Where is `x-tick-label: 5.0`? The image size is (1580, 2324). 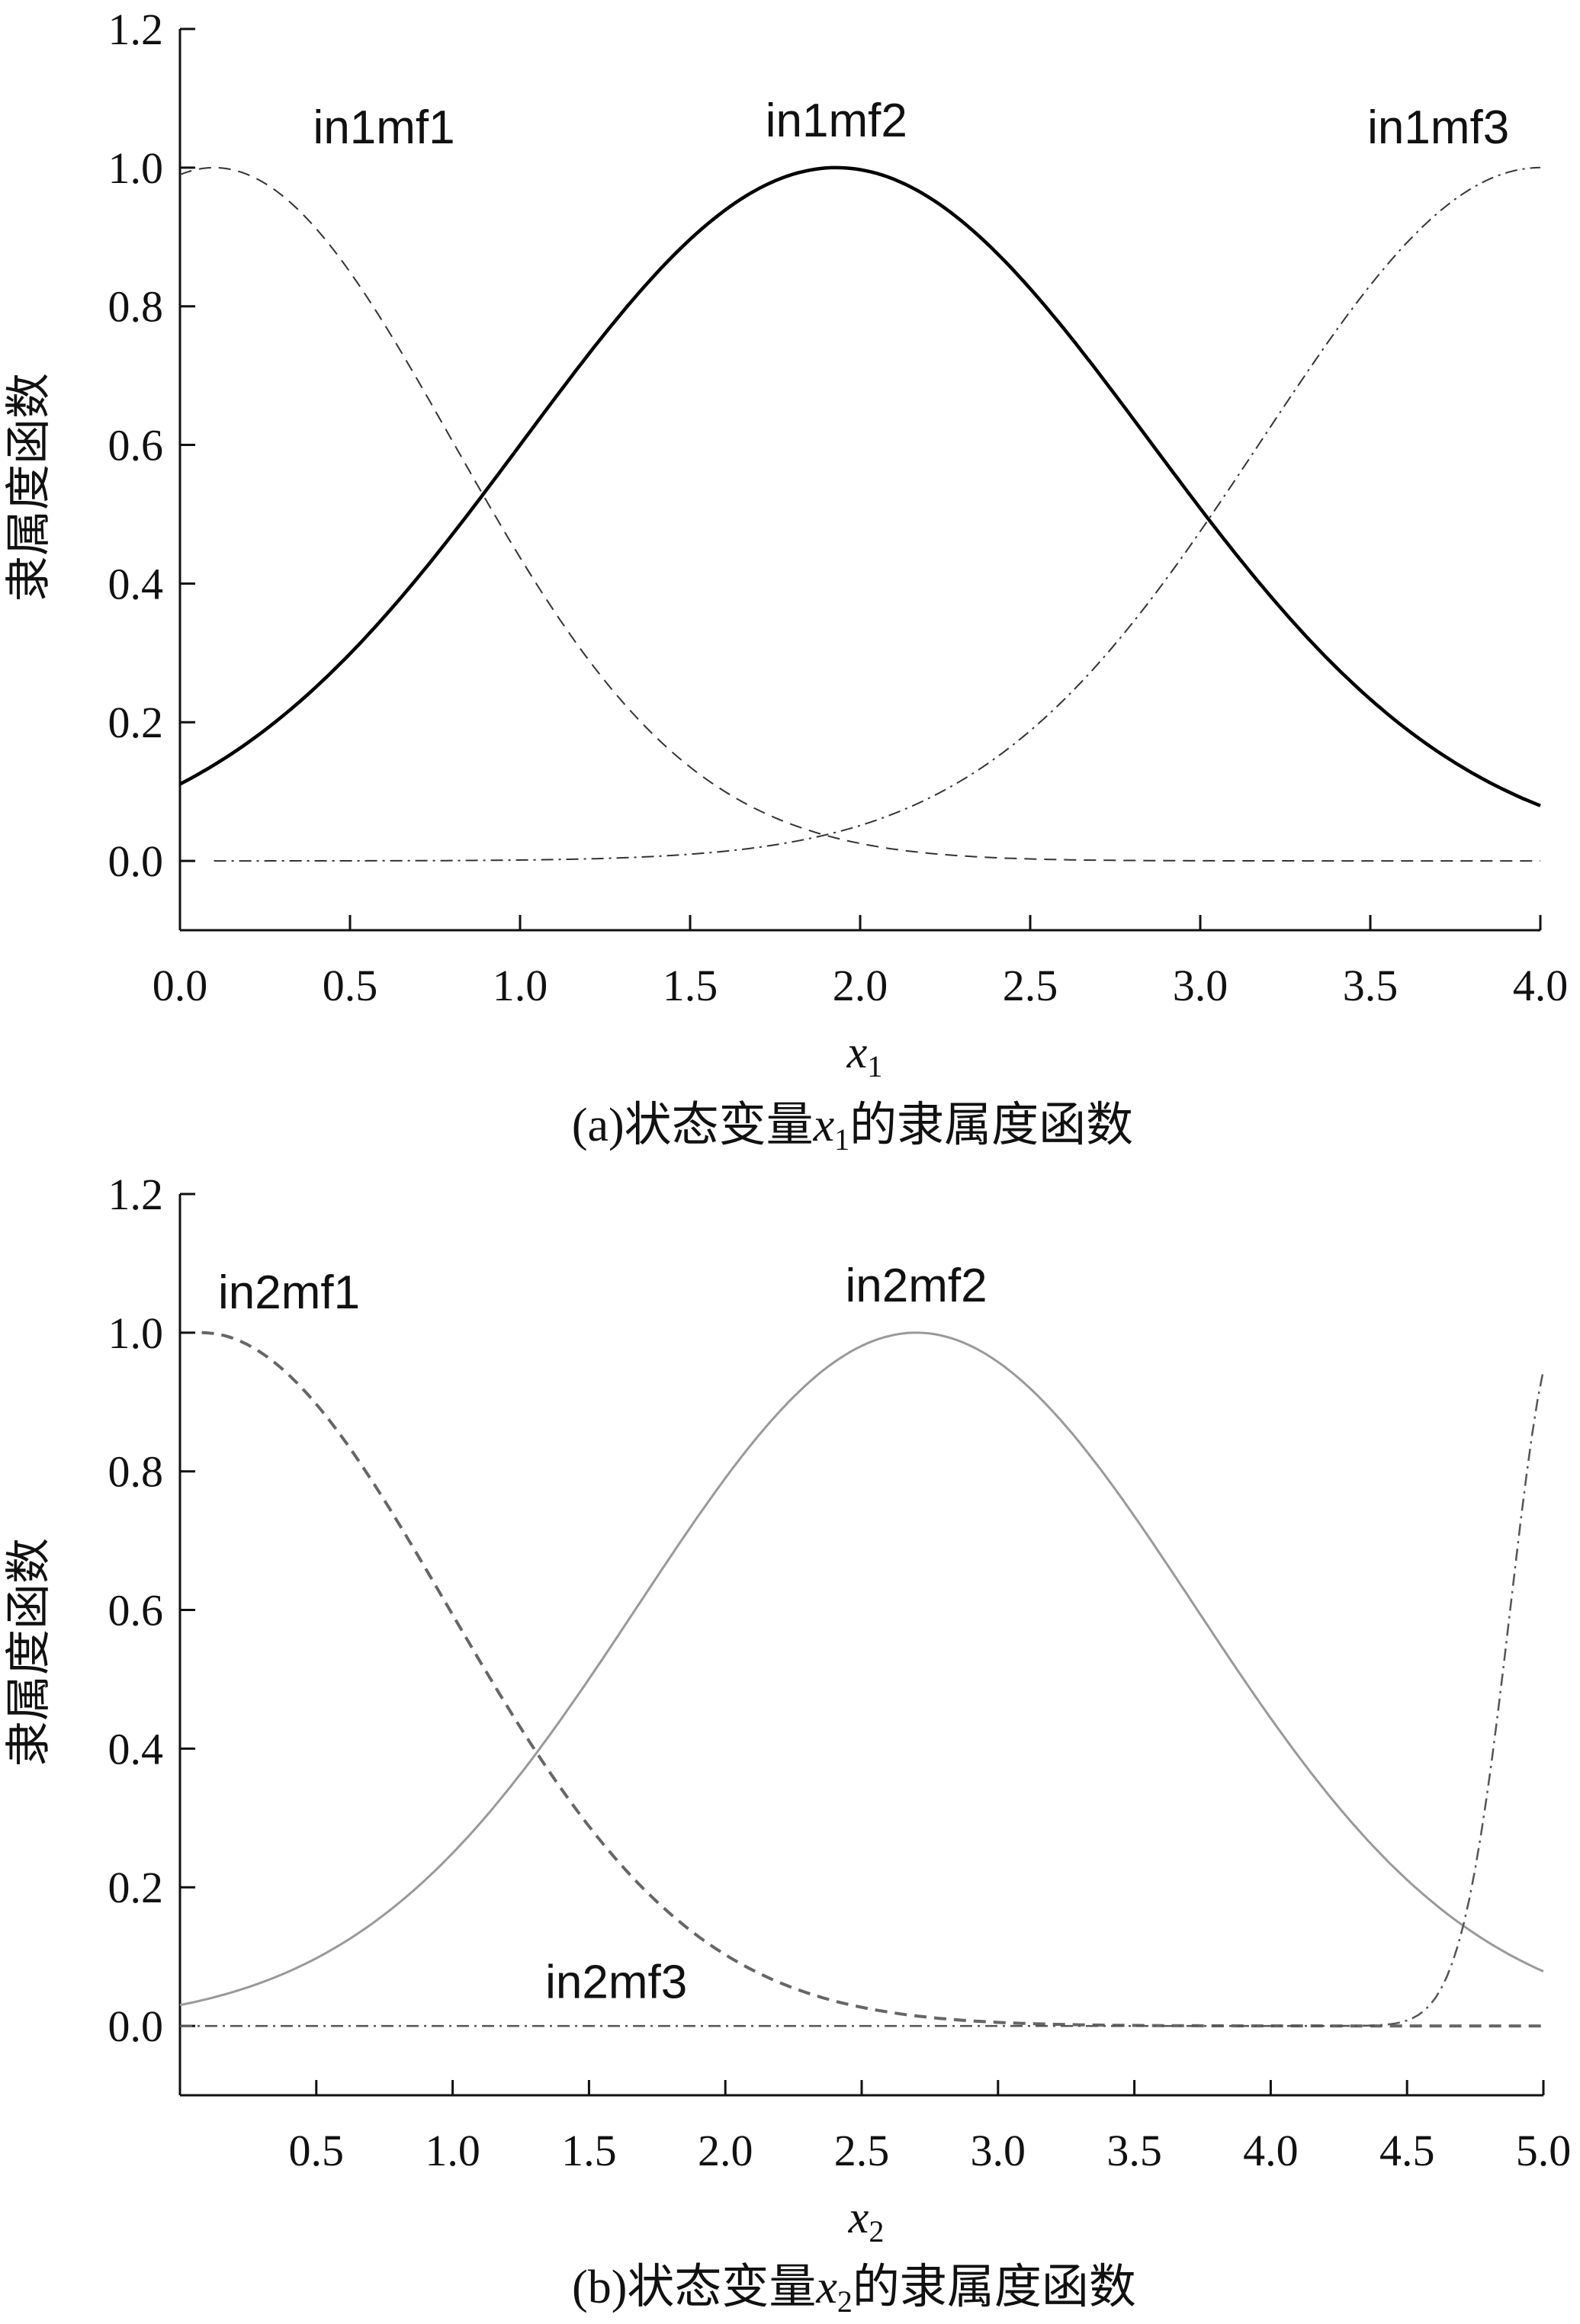
x-tick-label: 5.0 is located at coordinates (1544, 2150).